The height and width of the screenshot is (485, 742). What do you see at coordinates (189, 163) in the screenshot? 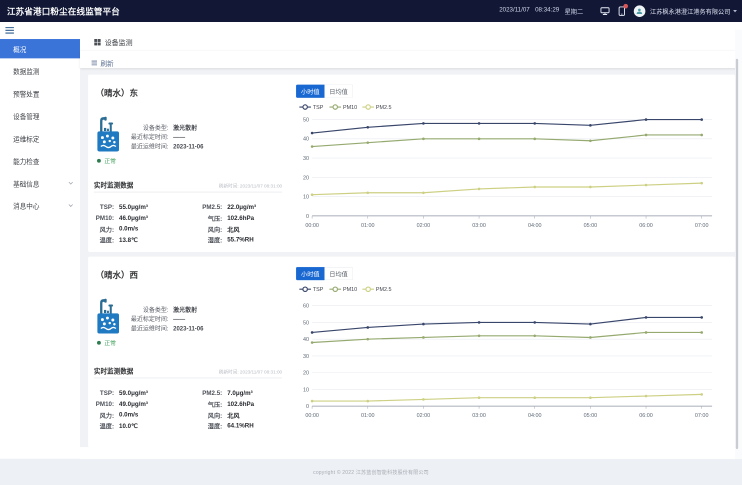
I see `station-info: （晴水）东` at bounding box center [189, 163].